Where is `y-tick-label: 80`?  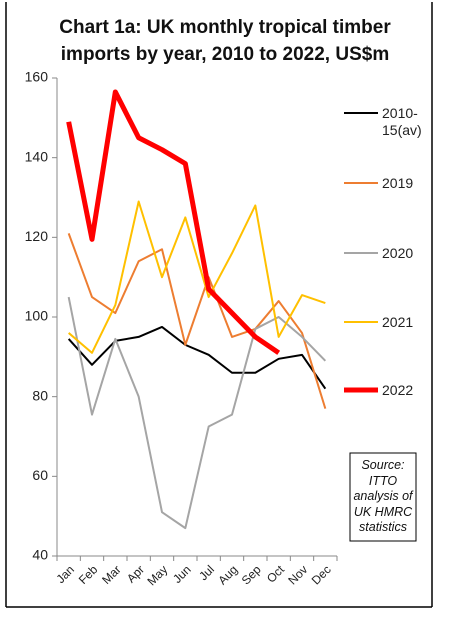
y-tick-label: 80 is located at coordinates (40, 395).